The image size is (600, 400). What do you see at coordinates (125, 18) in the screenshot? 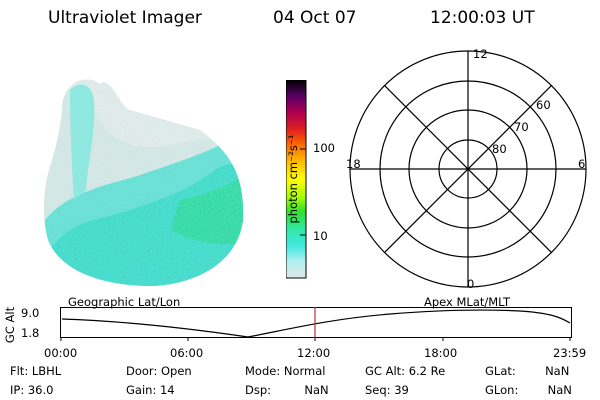
I see `instrument-title: Ultraviolet Imager` at bounding box center [125, 18].